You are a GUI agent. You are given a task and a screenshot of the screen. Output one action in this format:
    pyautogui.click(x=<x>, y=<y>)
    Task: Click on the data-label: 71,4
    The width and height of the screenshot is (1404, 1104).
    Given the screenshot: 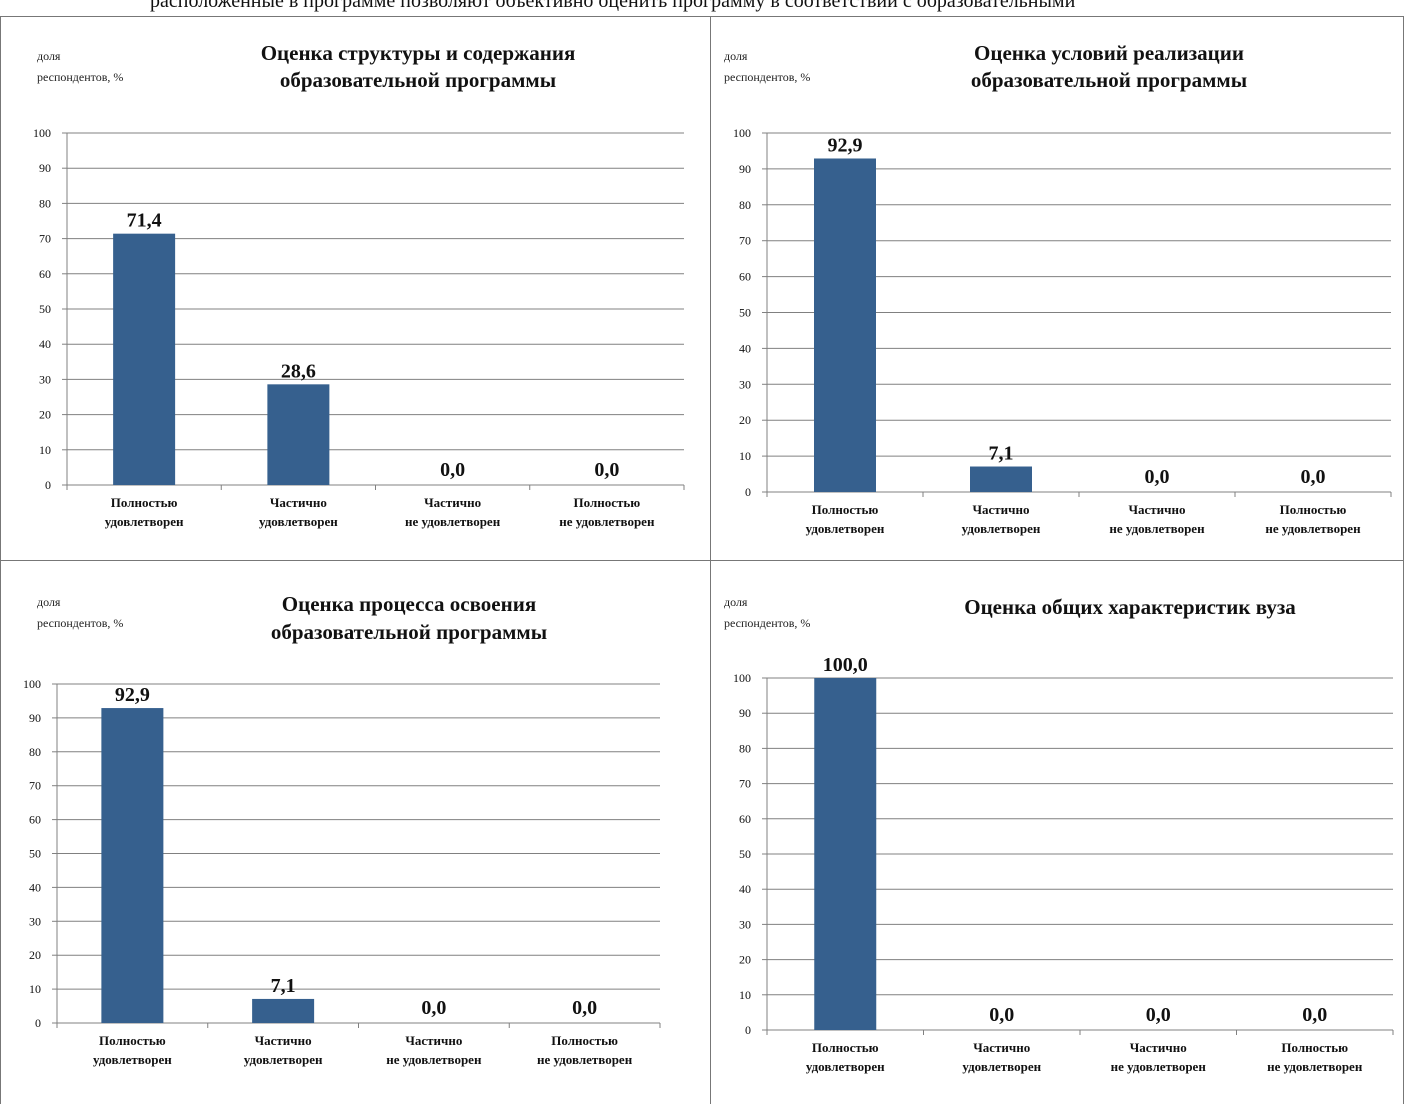 What is the action you would take?
    pyautogui.click(x=144, y=221)
    